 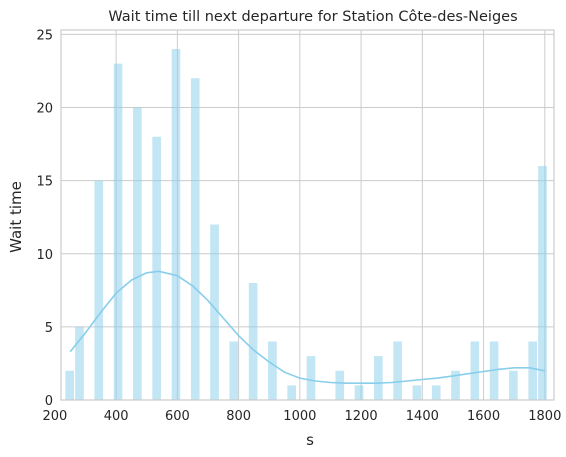 I want to click on x-tick-label: 400, so click(x=116, y=416).